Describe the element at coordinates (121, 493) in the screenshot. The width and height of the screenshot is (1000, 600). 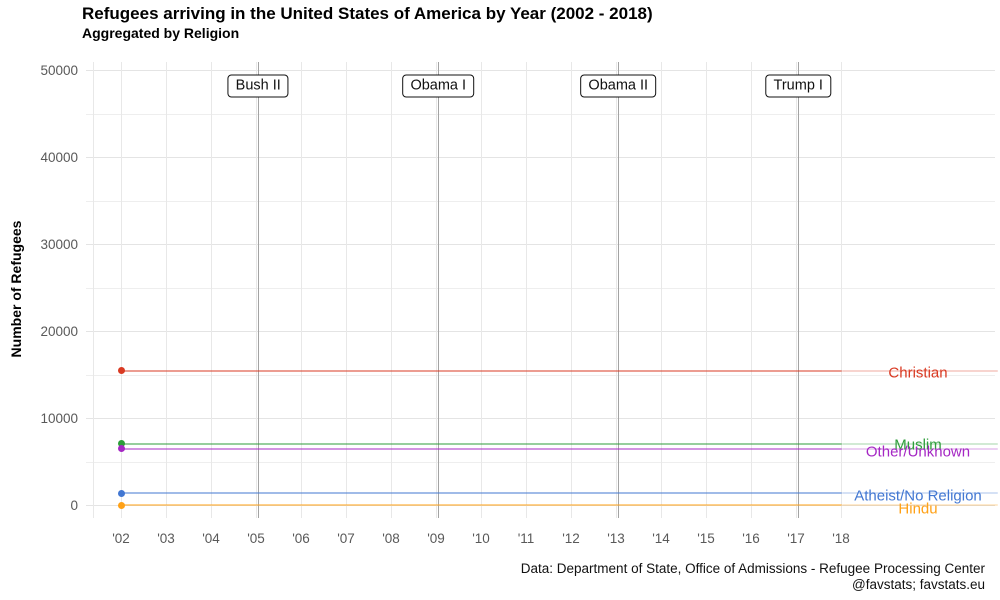
I see `data-point-atheist-no-religion-2002` at that location.